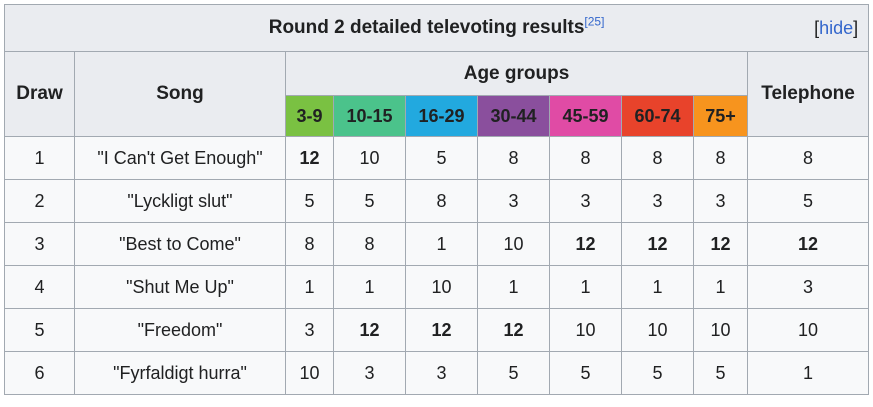  What do you see at coordinates (180, 373) in the screenshot?
I see `song-cell: "Fyrfaldigt hurra"` at bounding box center [180, 373].